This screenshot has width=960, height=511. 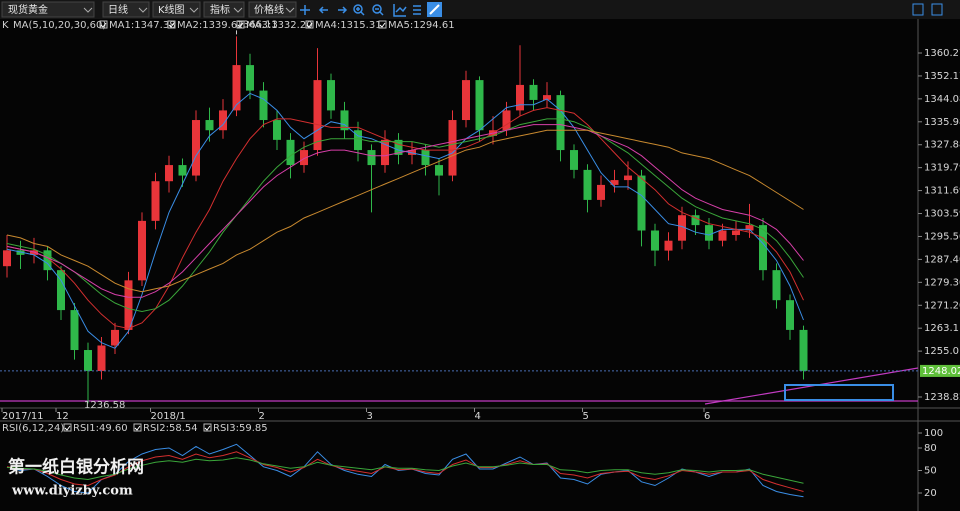 What do you see at coordinates (279, 25) in the screenshot?
I see `legend-label: MA3:1332.20` at bounding box center [279, 25].